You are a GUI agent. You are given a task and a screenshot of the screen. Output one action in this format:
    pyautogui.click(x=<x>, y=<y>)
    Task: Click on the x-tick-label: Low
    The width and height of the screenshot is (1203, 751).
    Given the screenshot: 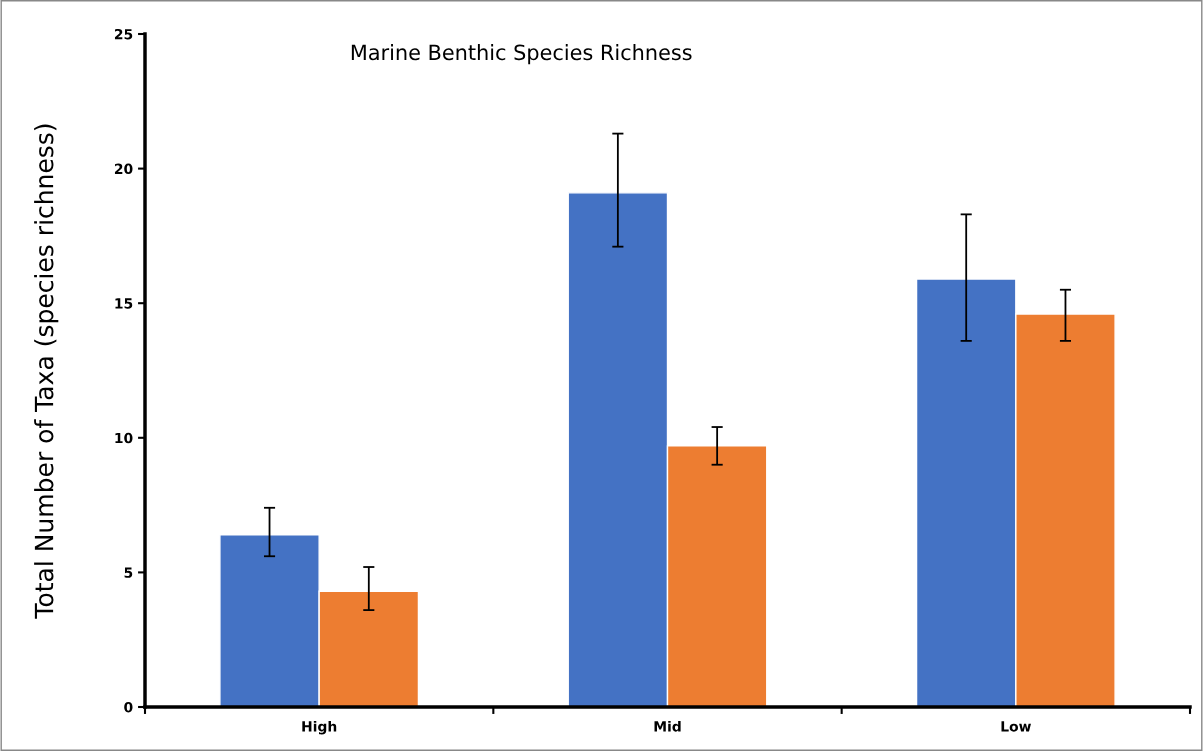 What is the action you would take?
    pyautogui.click(x=1016, y=726)
    